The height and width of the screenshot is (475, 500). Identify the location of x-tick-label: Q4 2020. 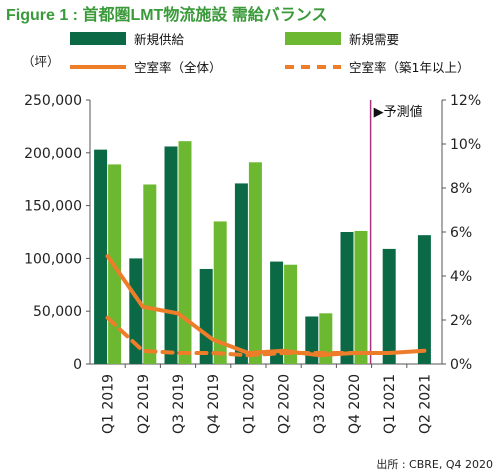
(355, 404).